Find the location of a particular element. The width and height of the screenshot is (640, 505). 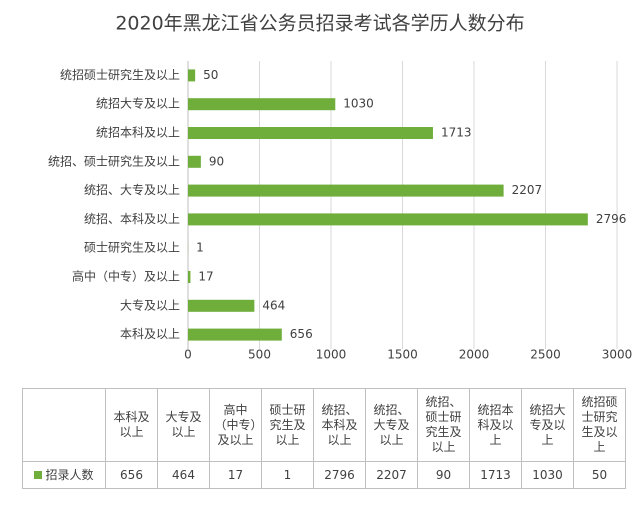

data-label: 656 is located at coordinates (301, 334).